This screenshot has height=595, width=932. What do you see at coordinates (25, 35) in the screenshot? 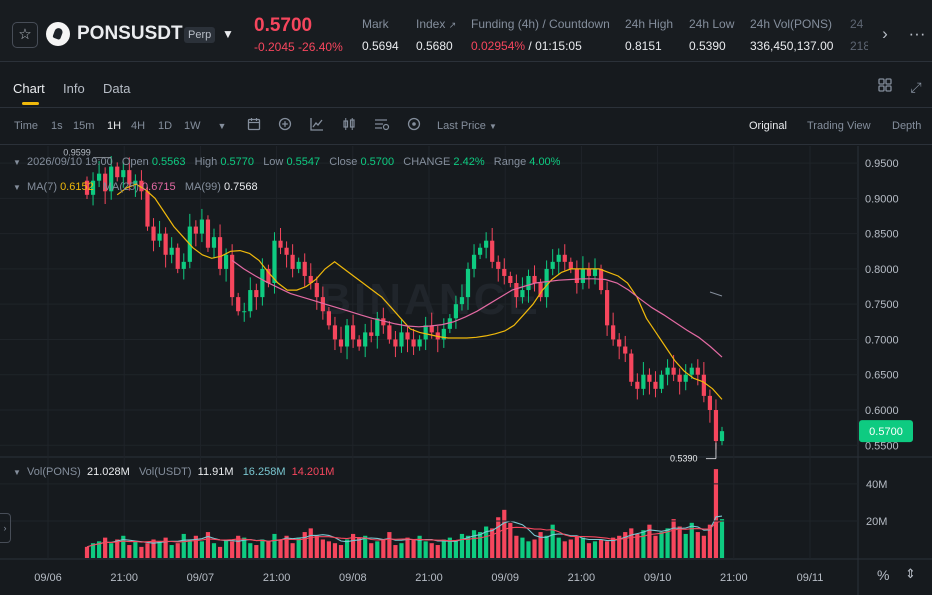
I see `star-icon: ☆` at bounding box center [25, 35].